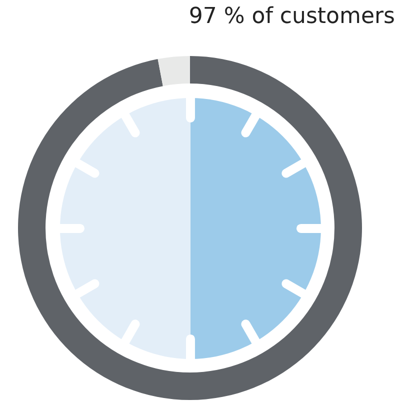 This screenshot has width=401, height=410. What do you see at coordinates (291, 16) in the screenshot?
I see `text: 97 % of customers` at bounding box center [291, 16].